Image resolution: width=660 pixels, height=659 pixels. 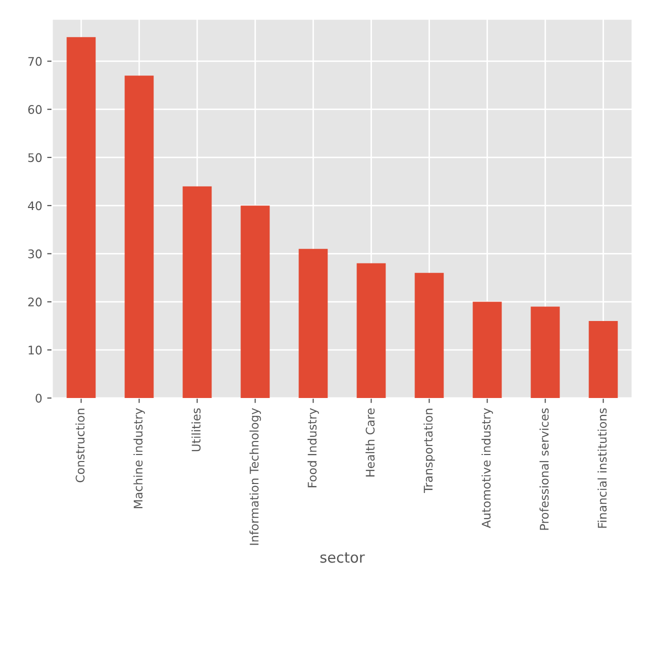 What do you see at coordinates (255, 476) in the screenshot?
I see `x-tick-label: Information Technology` at bounding box center [255, 476].